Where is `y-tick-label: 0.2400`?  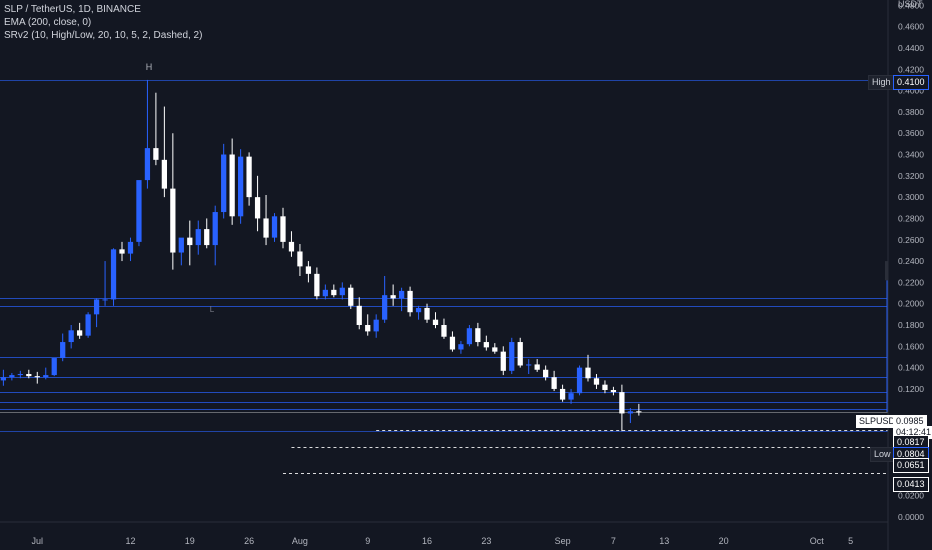 y-tick-label: 0.2400 is located at coordinates (911, 261).